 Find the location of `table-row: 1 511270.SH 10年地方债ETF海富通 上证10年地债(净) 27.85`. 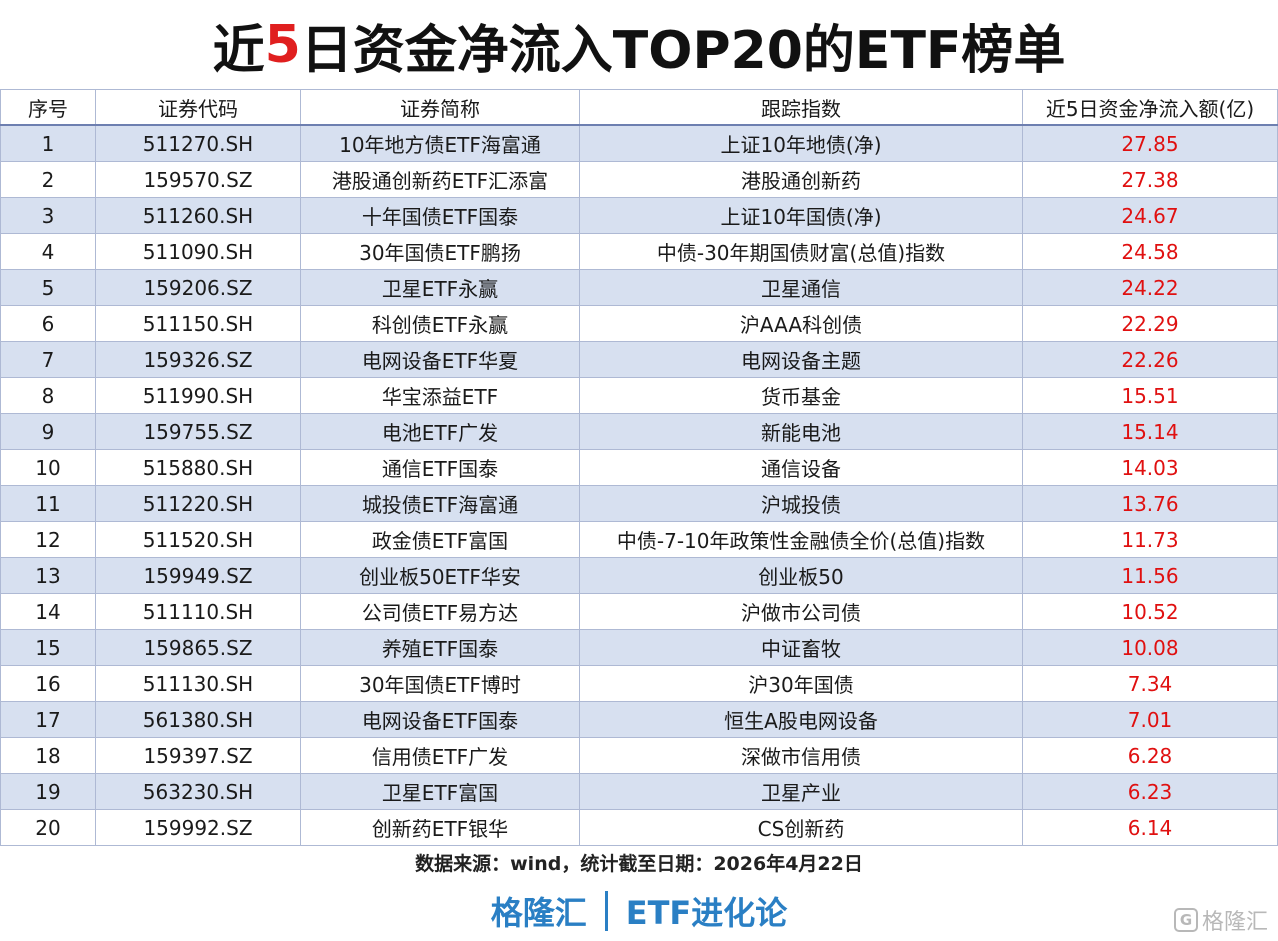

table-row: 1 511270.SH 10年地方债ETF海富通 上证10年地债(净) 27.85 is located at coordinates (639, 143).